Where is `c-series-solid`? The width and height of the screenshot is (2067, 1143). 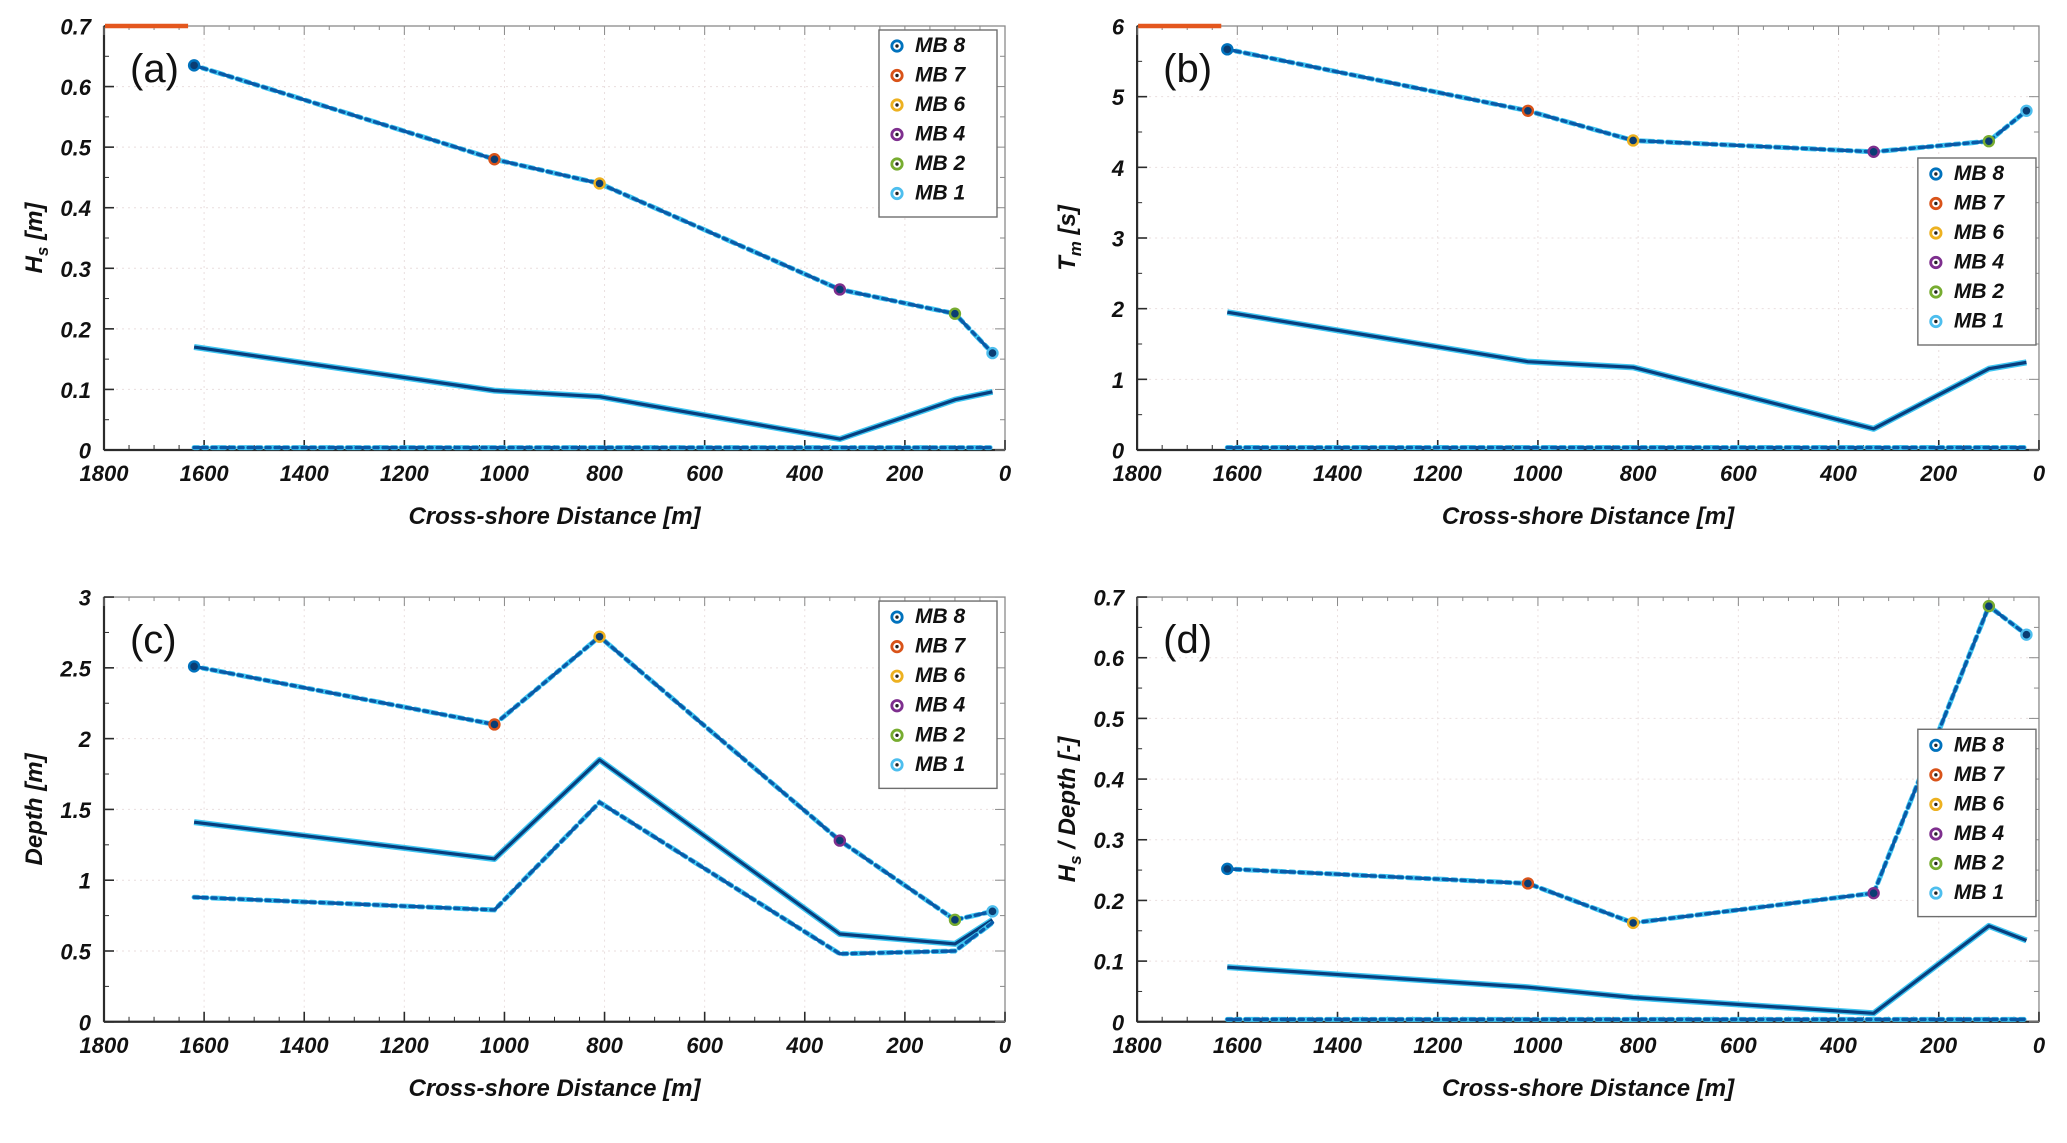
c-series-solid is located at coordinates (593, 852).